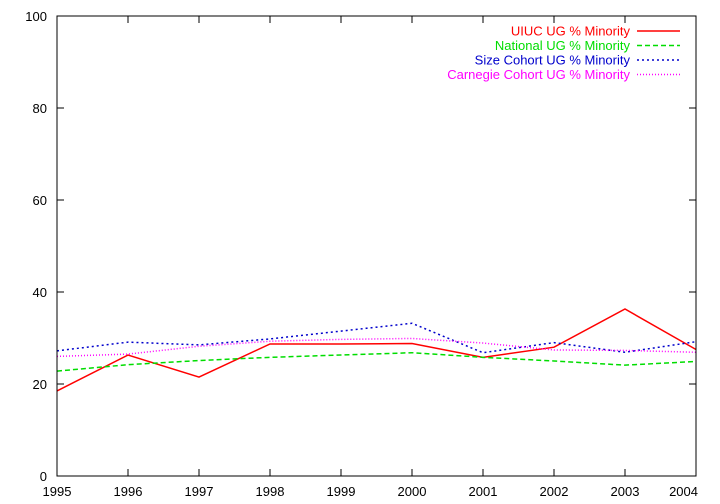  Describe the element at coordinates (57, 491) in the screenshot. I see `x-tick-label: 1995` at that location.